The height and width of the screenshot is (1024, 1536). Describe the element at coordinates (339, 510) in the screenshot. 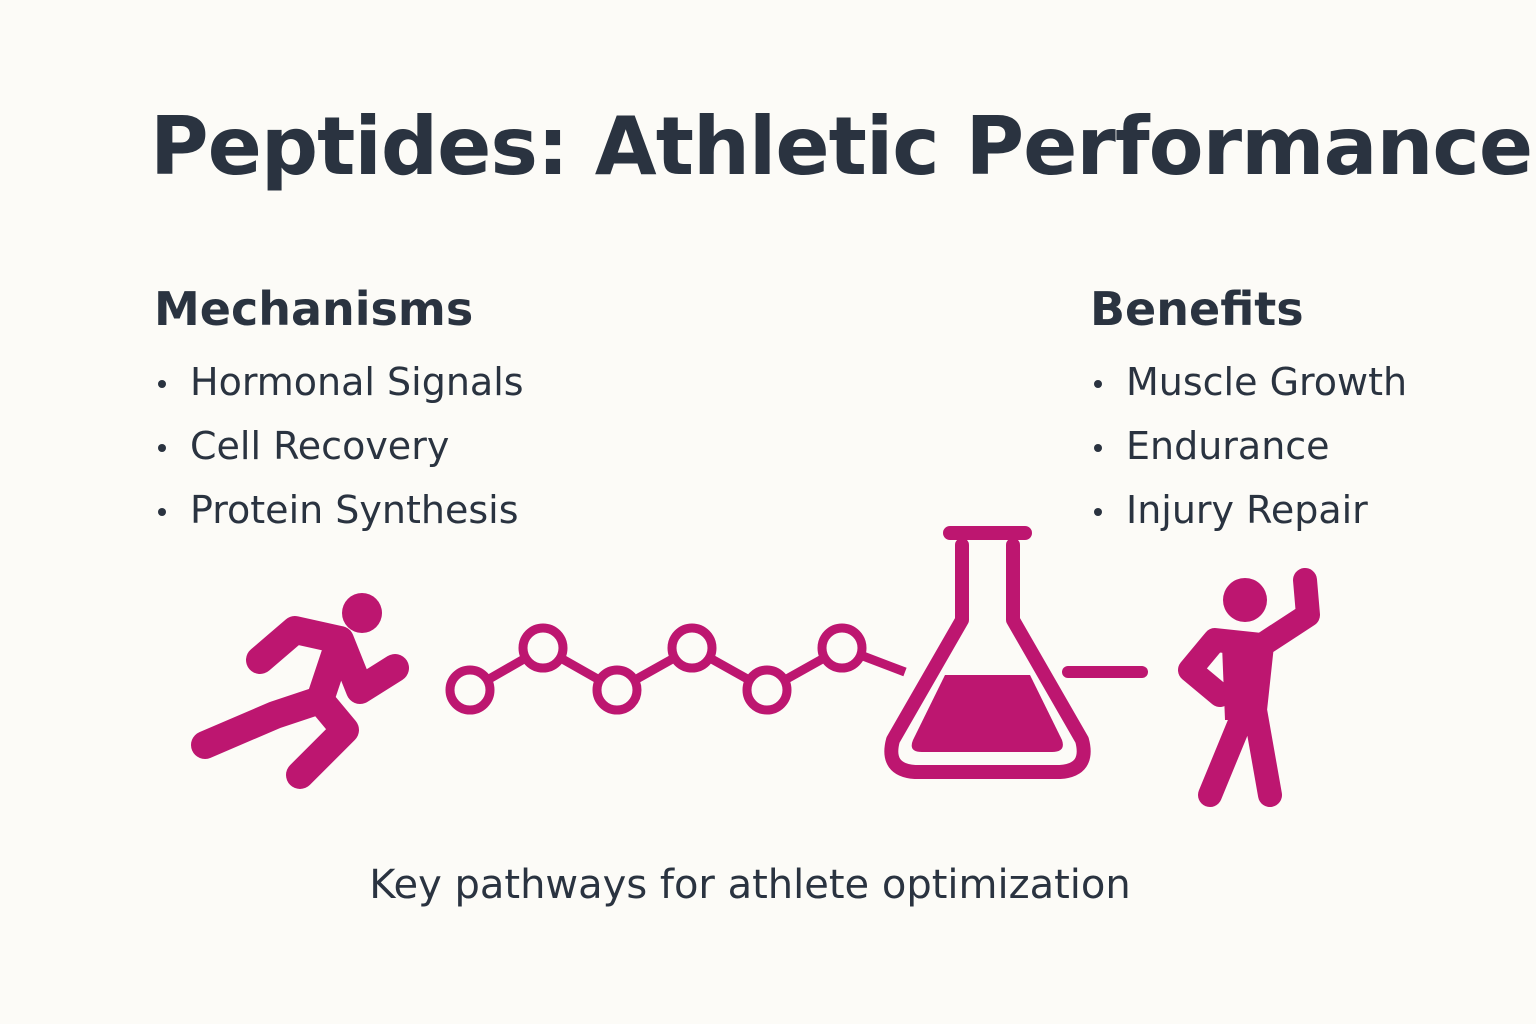

I see `item: Protein Synthesis` at that location.